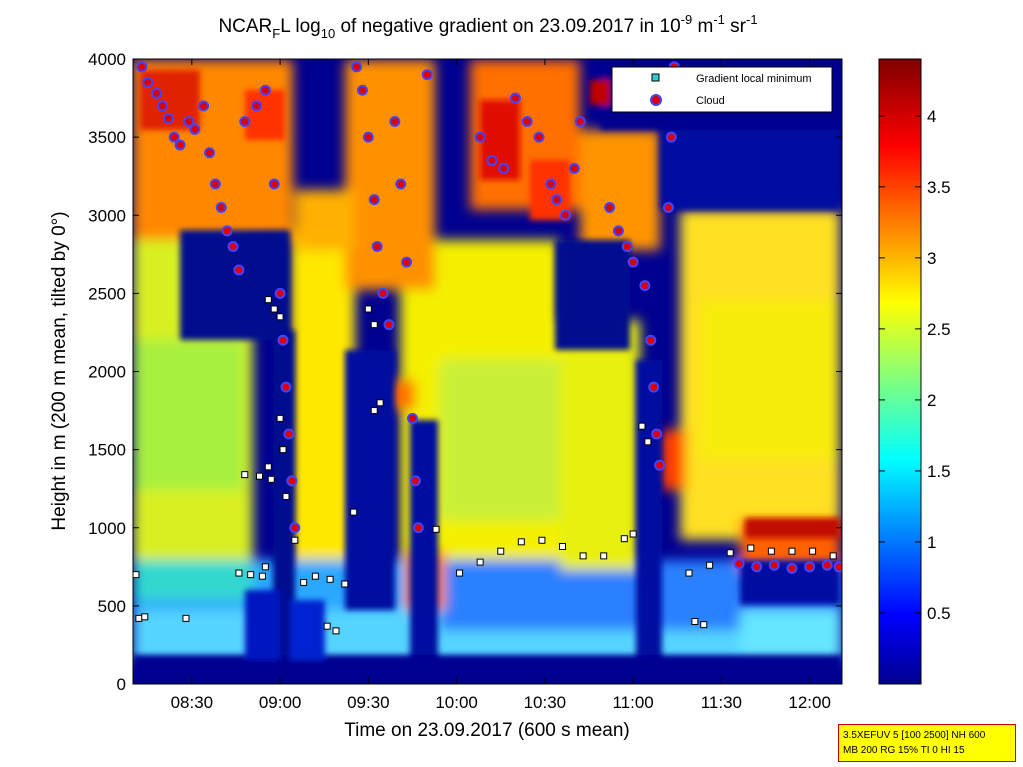 This screenshot has width=1023, height=767. Describe the element at coordinates (107, 137) in the screenshot. I see `y-tick-label: 3500` at that location.